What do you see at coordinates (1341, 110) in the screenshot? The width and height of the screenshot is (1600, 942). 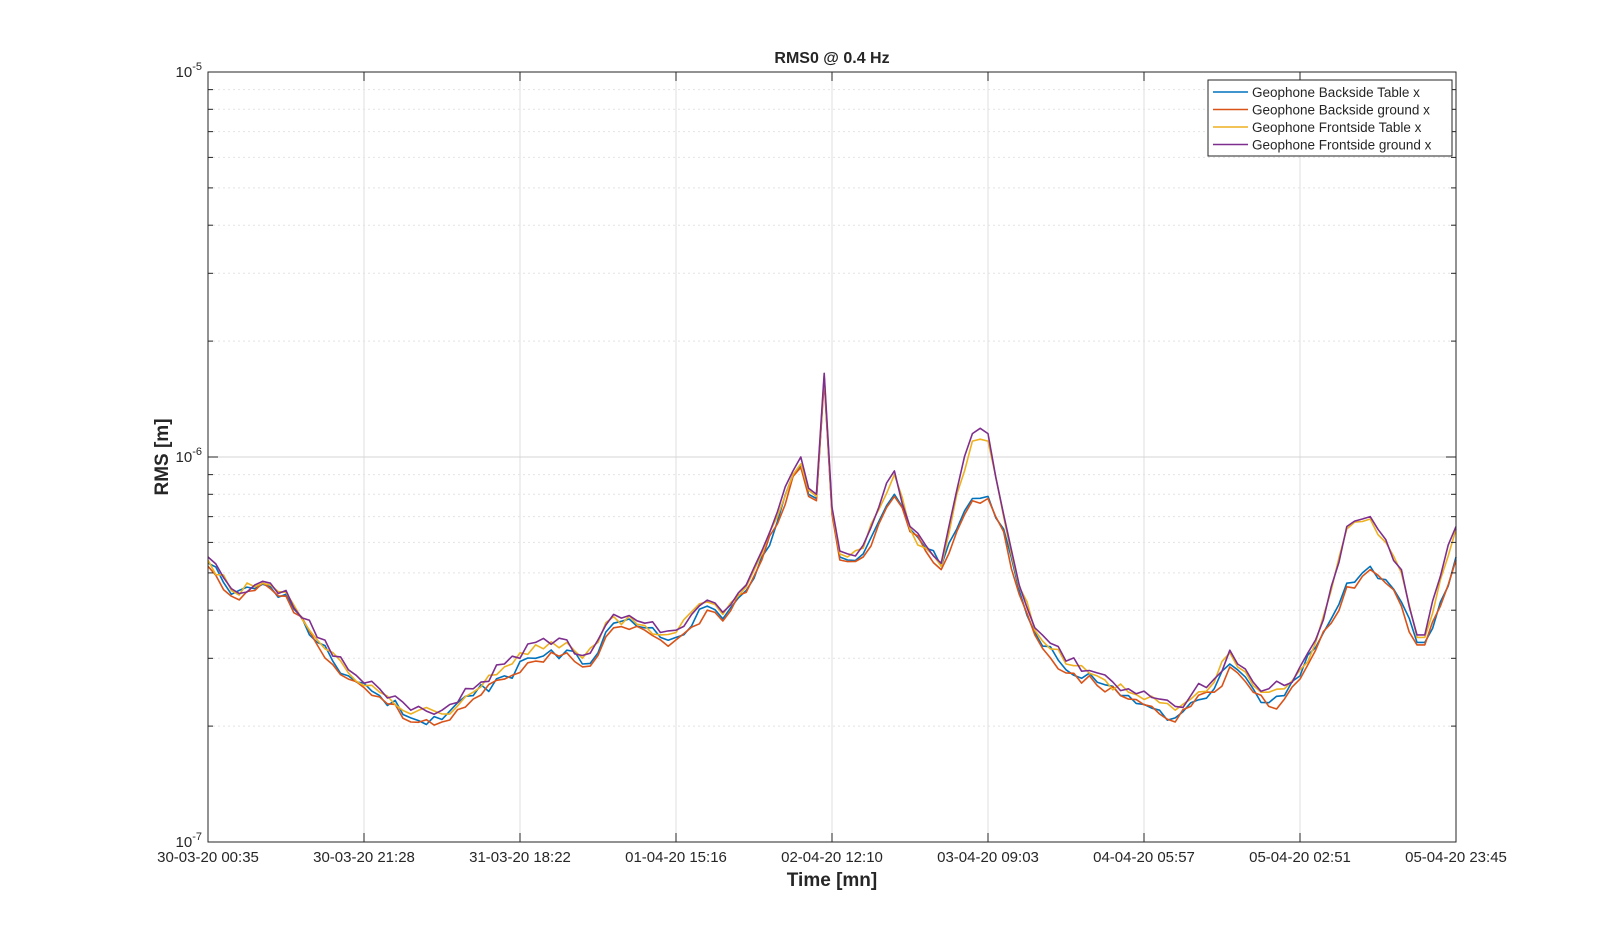 I see `legend-label: Geophone Backside ground x` at bounding box center [1341, 110].